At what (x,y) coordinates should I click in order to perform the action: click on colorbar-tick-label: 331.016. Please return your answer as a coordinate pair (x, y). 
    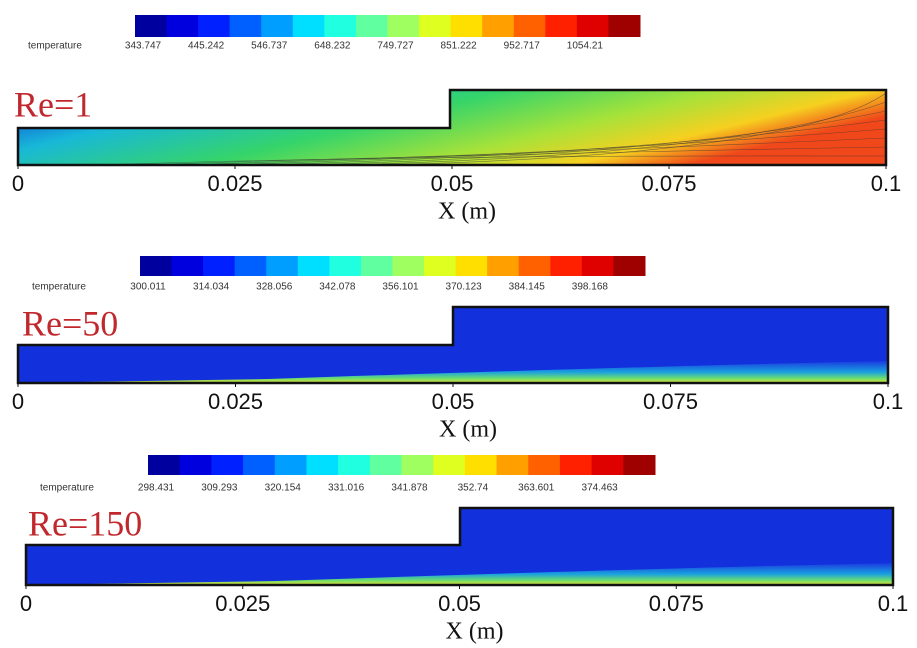
    Looking at the image, I should click on (346, 488).